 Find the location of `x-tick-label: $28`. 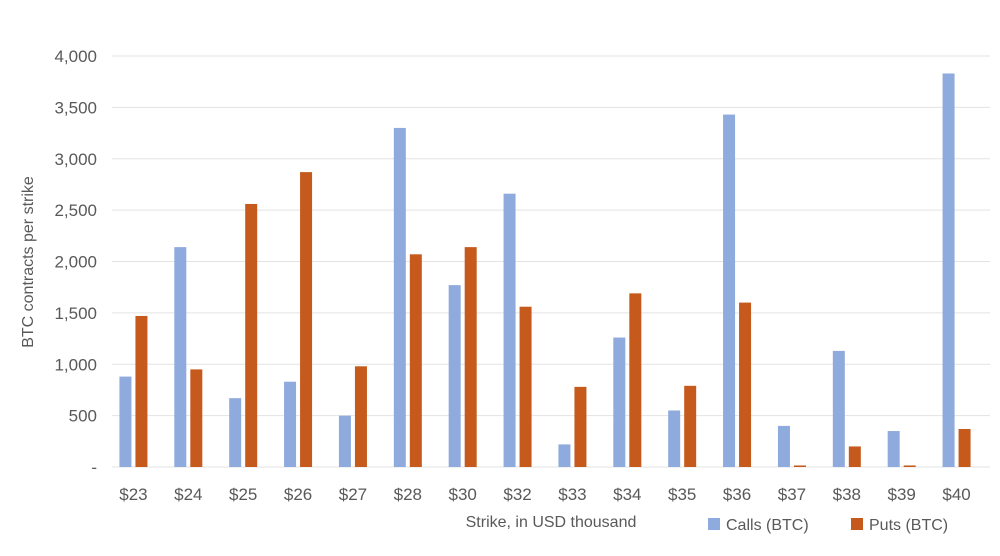

x-tick-label: $28 is located at coordinates (408, 494).